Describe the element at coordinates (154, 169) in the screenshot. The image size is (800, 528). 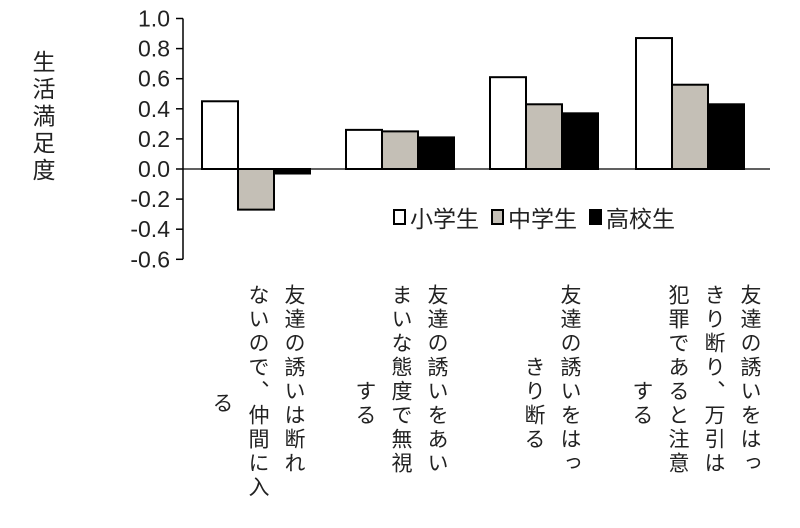
I see `y-tick-label: 0.0` at that location.